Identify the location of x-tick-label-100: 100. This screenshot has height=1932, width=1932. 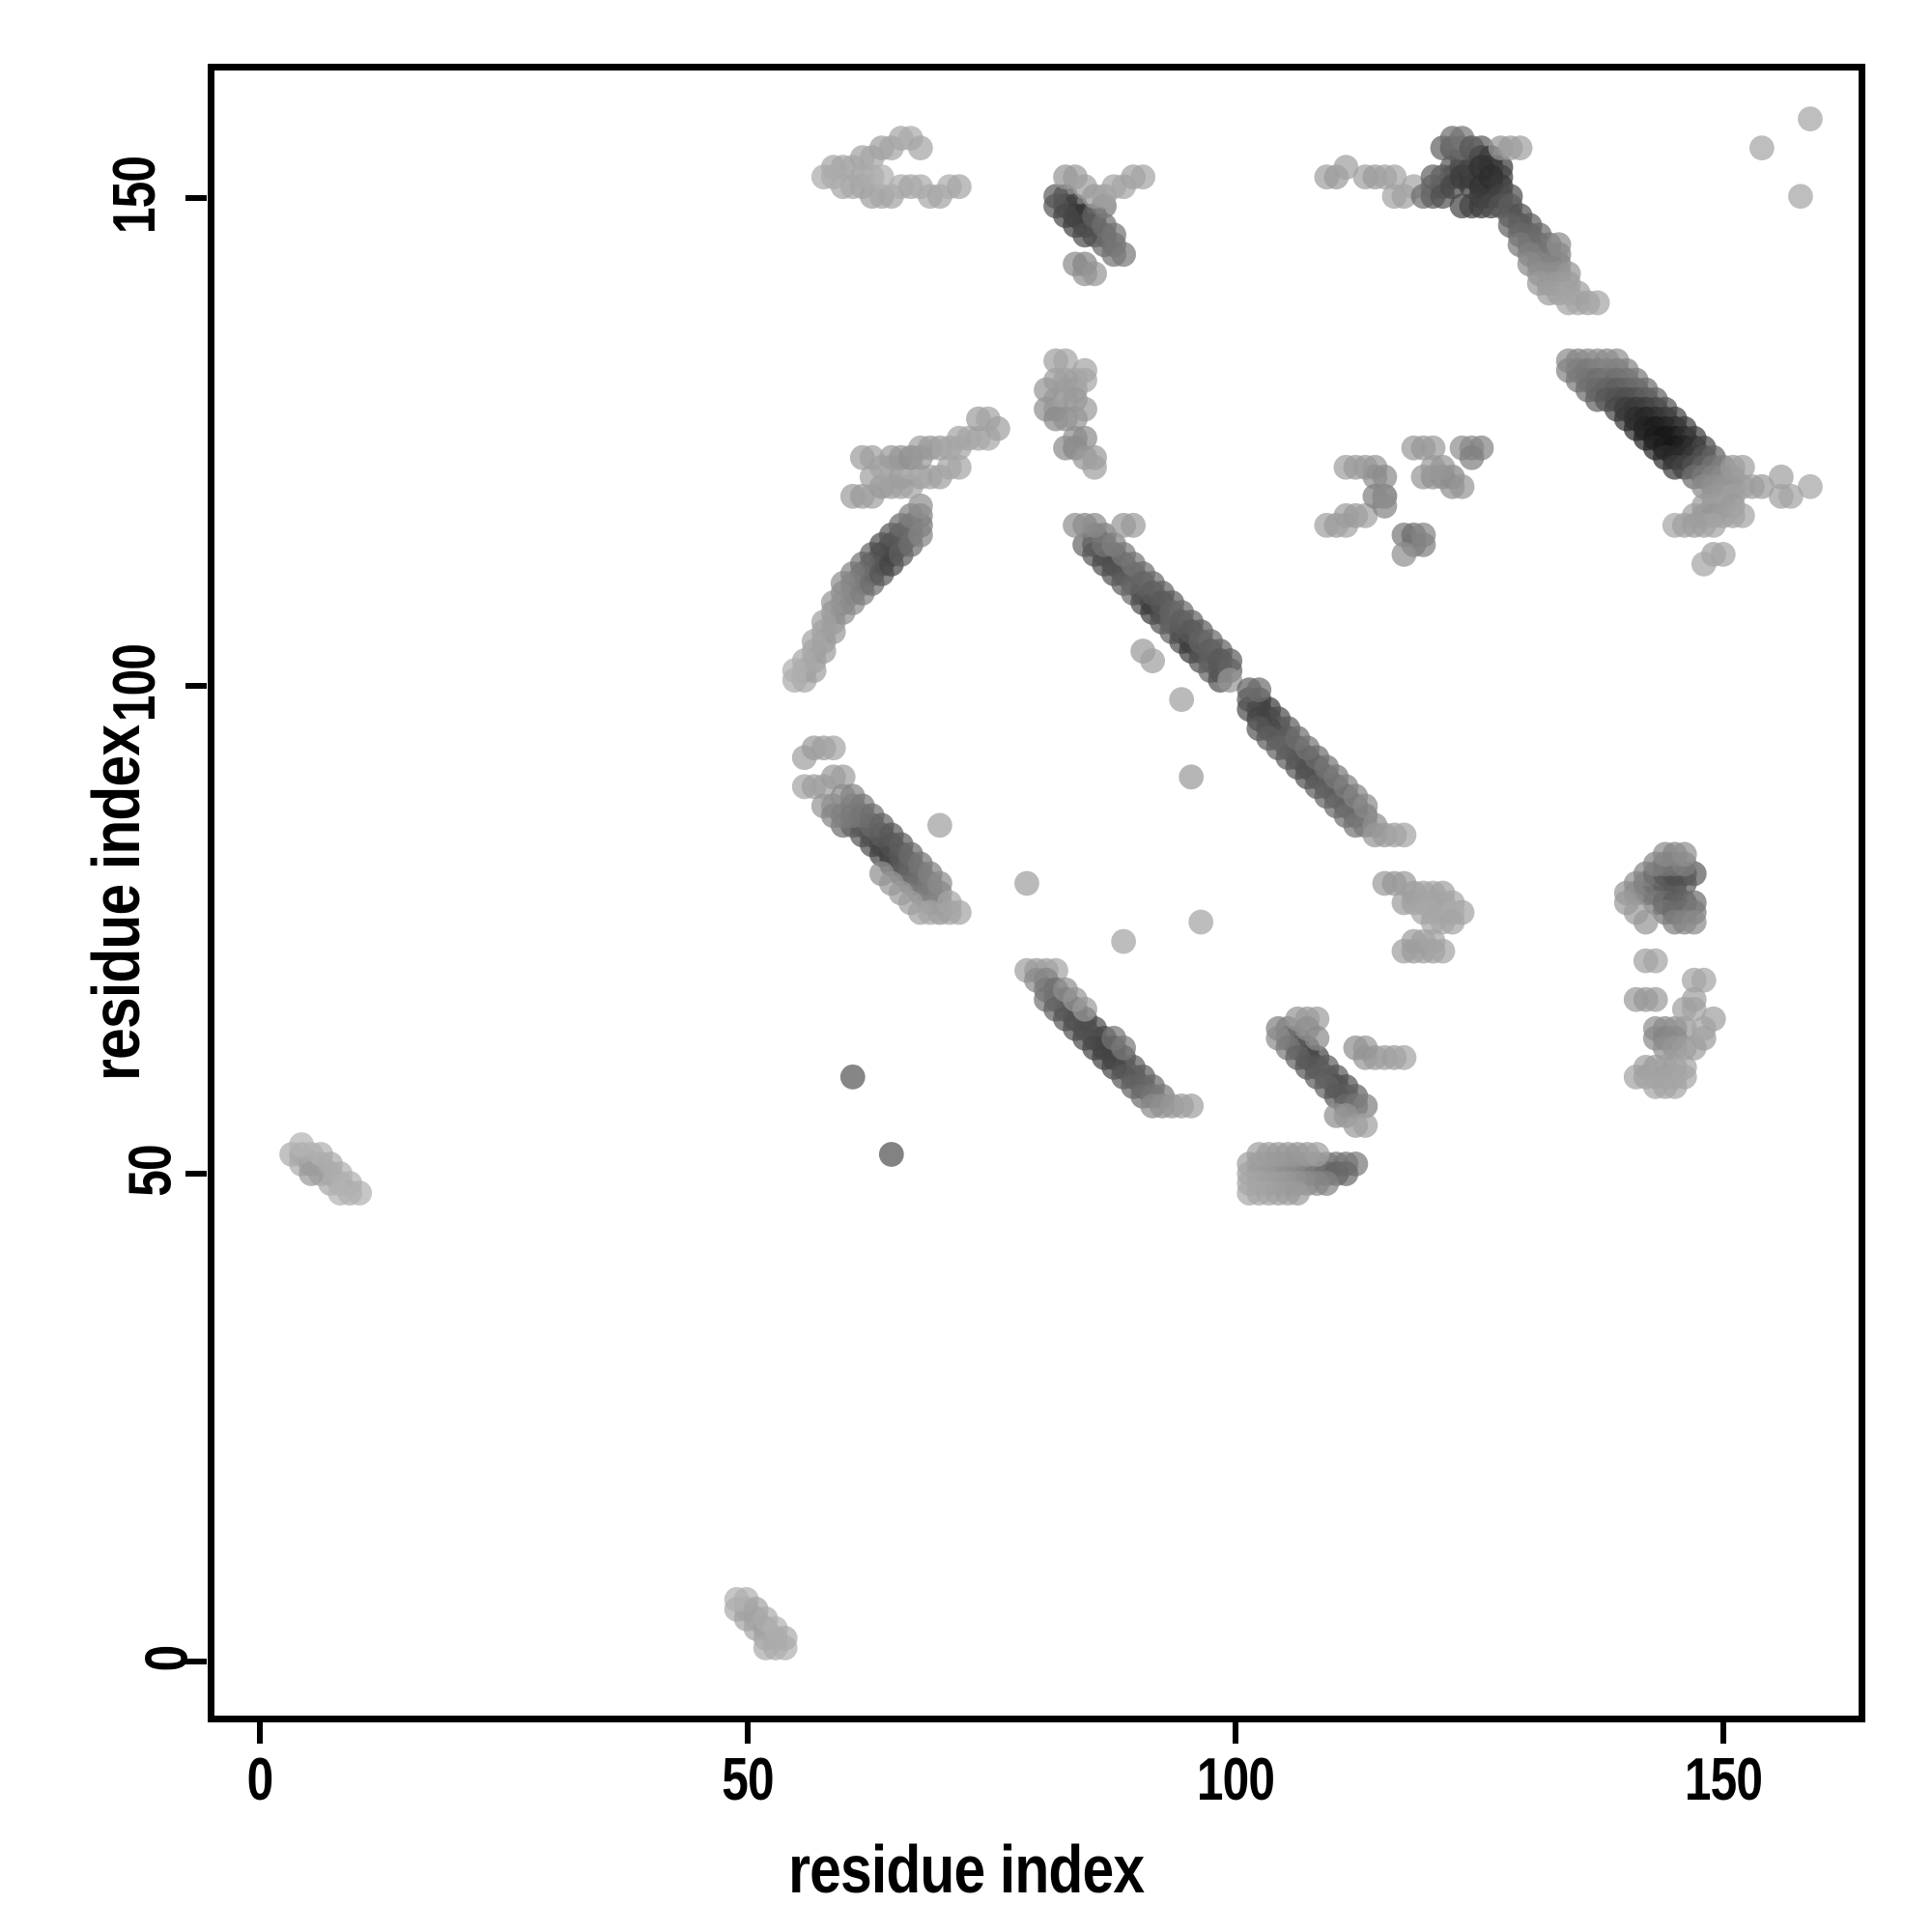
(1235, 1780).